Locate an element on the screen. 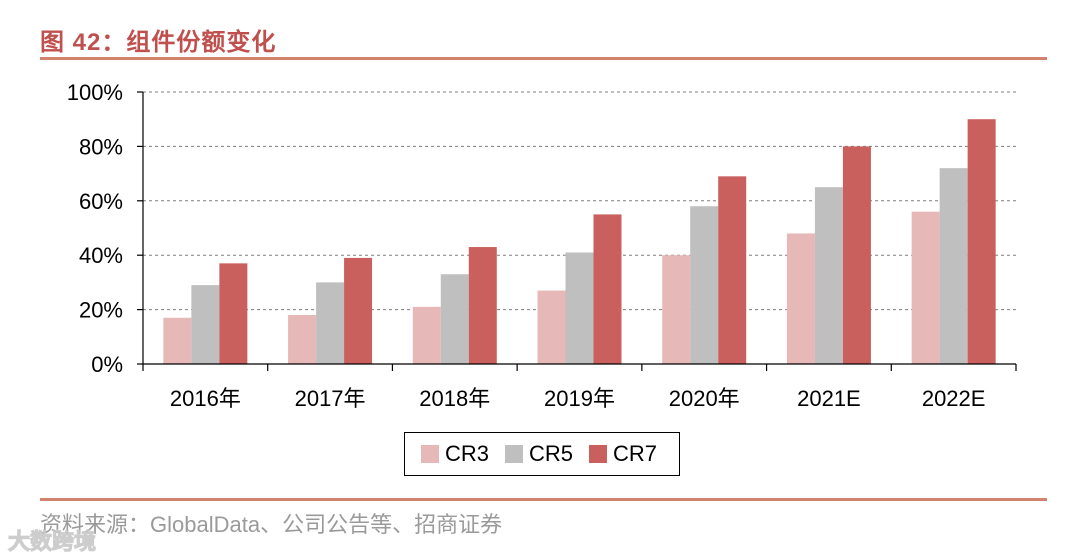  chart-legend: CR3 CR5 CR7 is located at coordinates (542, 454).